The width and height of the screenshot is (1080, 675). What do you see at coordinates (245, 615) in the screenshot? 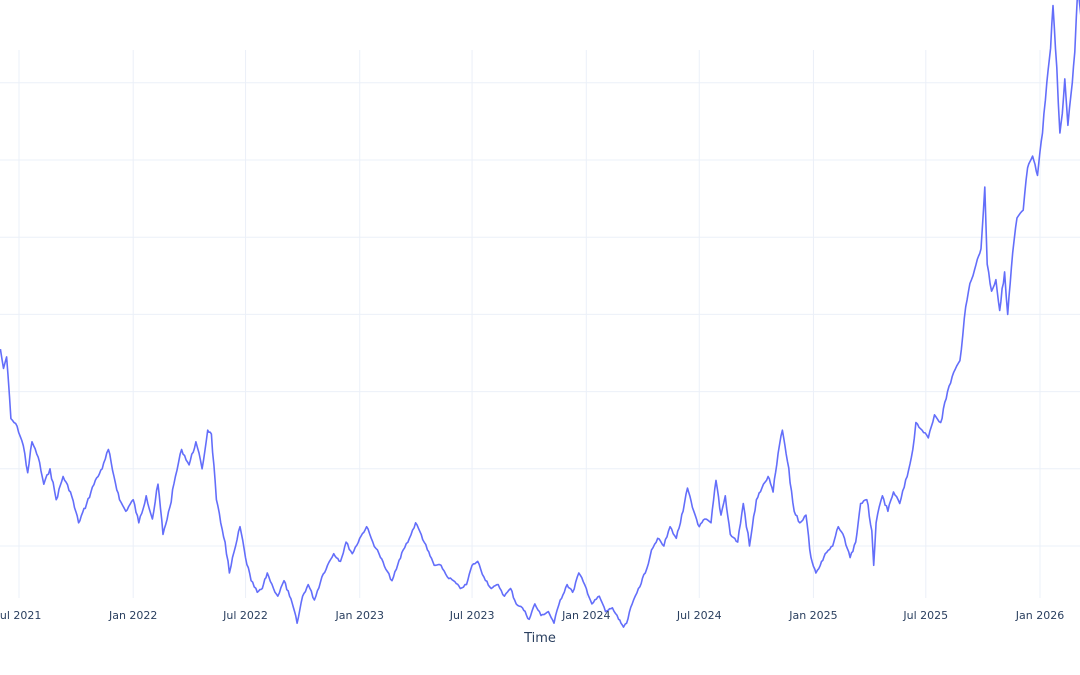
I see `x-tick-label: Jul 2022` at bounding box center [245, 615].